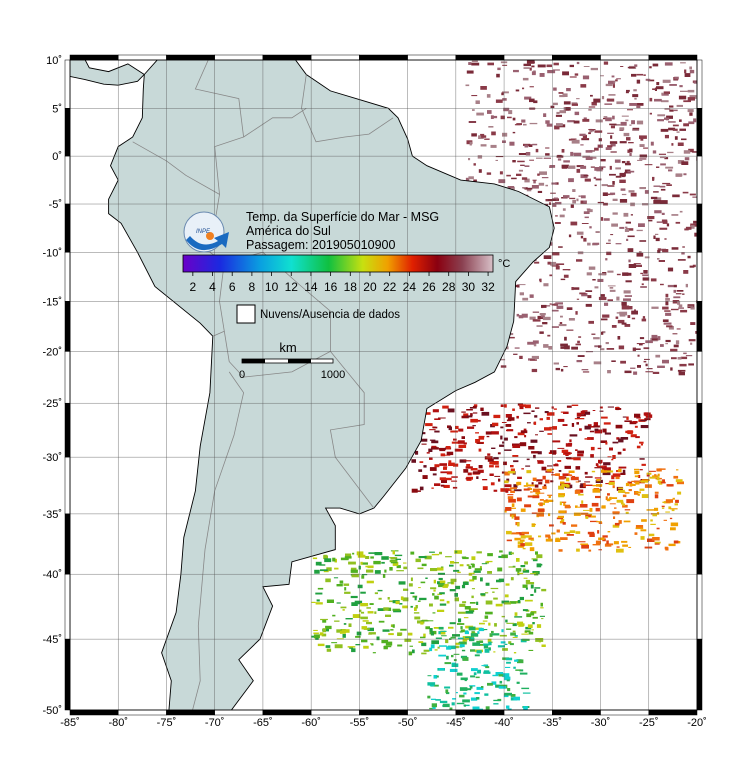  I want to click on logo: INPE, so click(206, 232).